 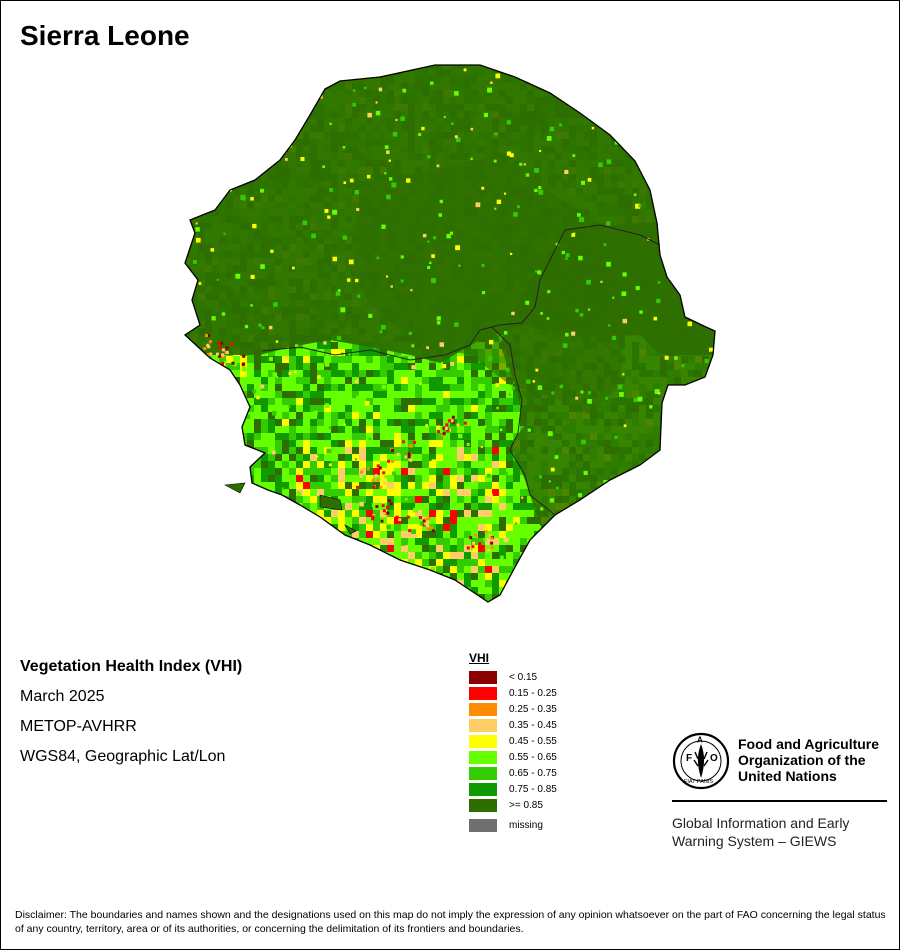 I want to click on legend-label: 0.65 - 0.75, so click(x=533, y=773).